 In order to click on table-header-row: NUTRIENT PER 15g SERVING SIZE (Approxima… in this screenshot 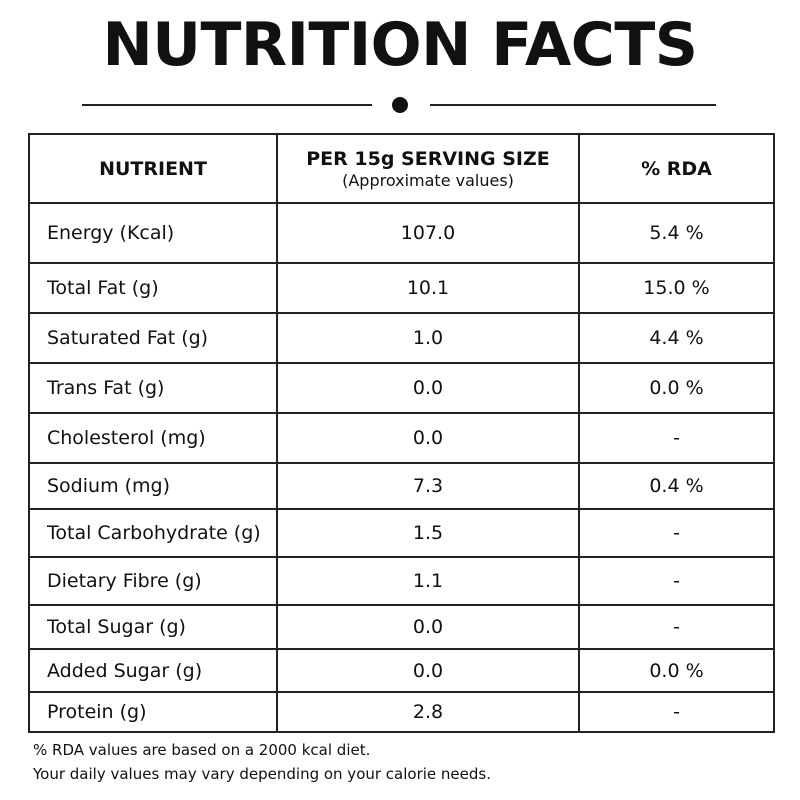, I will do `click(401, 168)`.